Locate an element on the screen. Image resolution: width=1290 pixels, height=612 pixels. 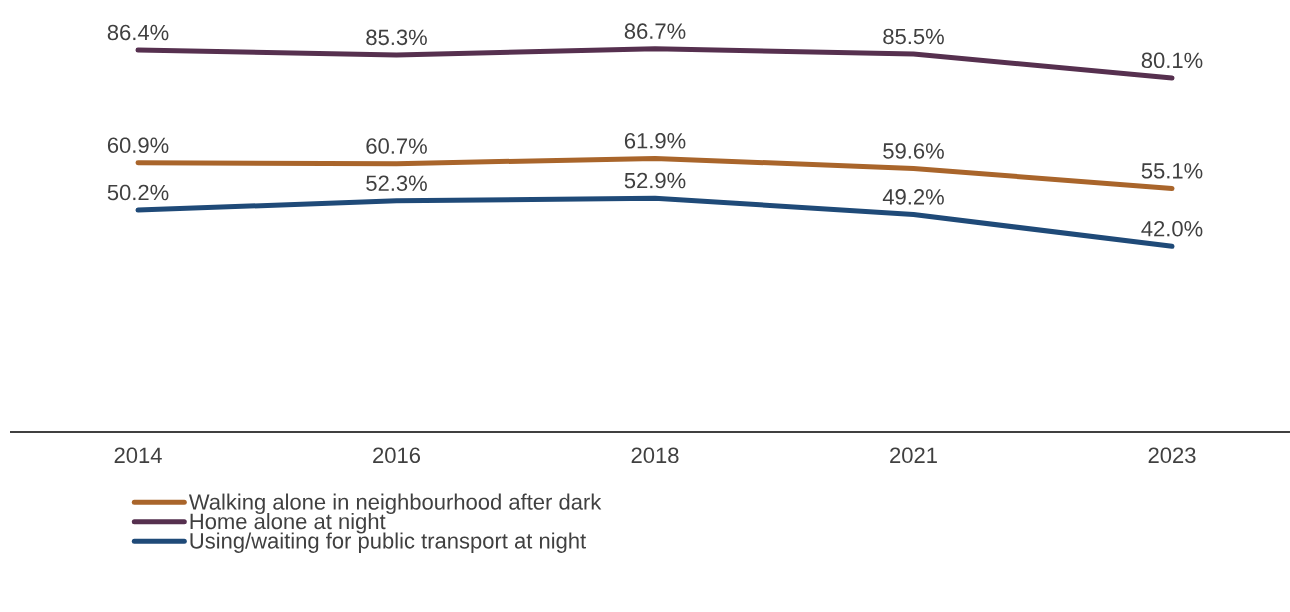
legend-label: Using/waiting for public transport at night is located at coordinates (388, 542).